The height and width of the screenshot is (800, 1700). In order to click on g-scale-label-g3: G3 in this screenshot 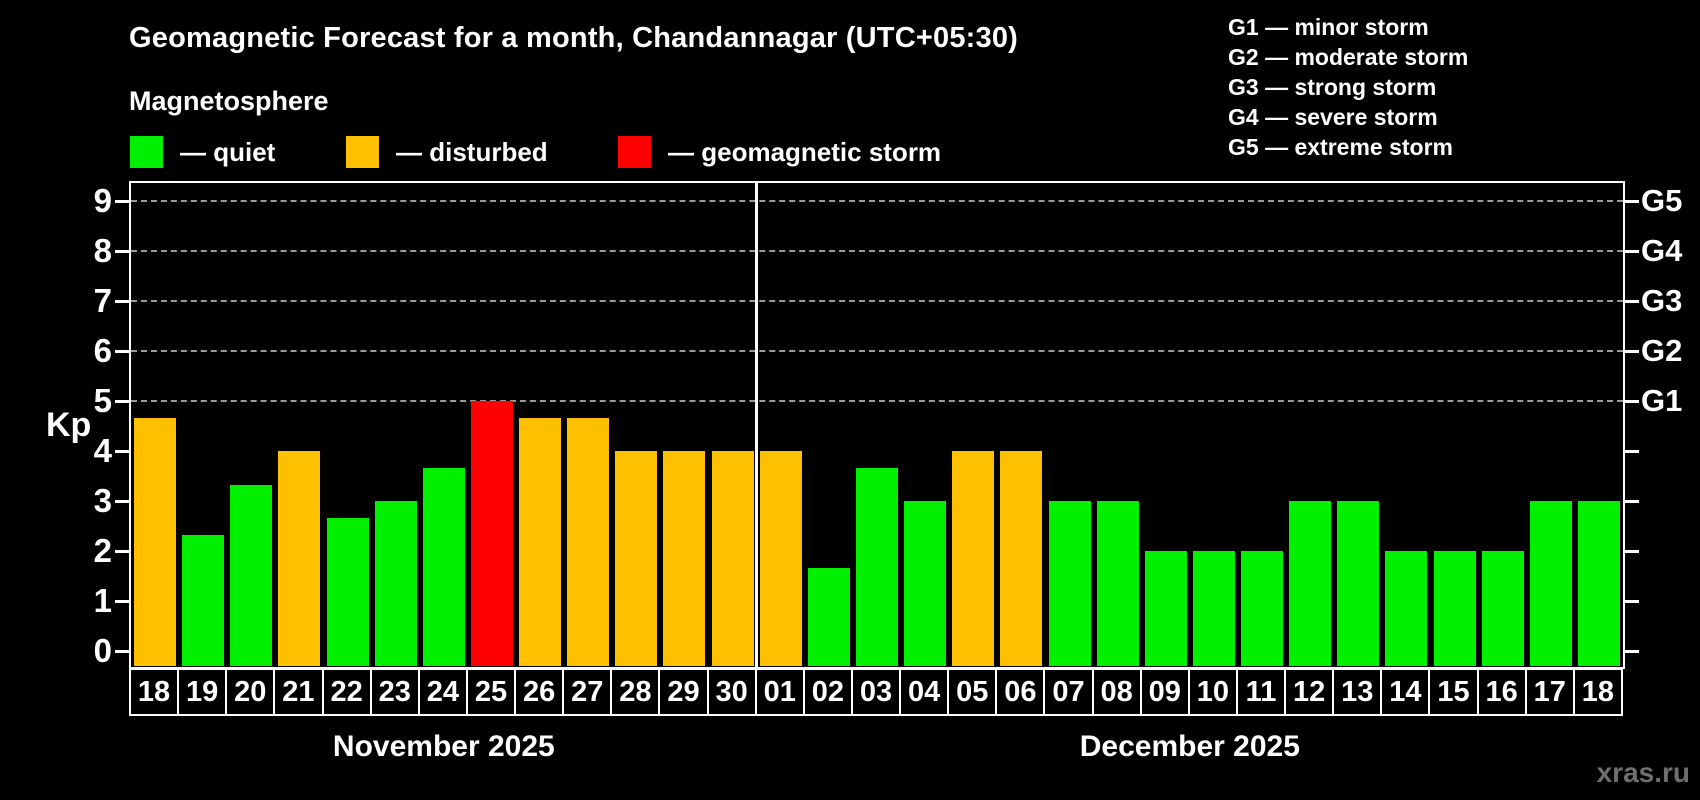, I will do `click(1662, 300)`.